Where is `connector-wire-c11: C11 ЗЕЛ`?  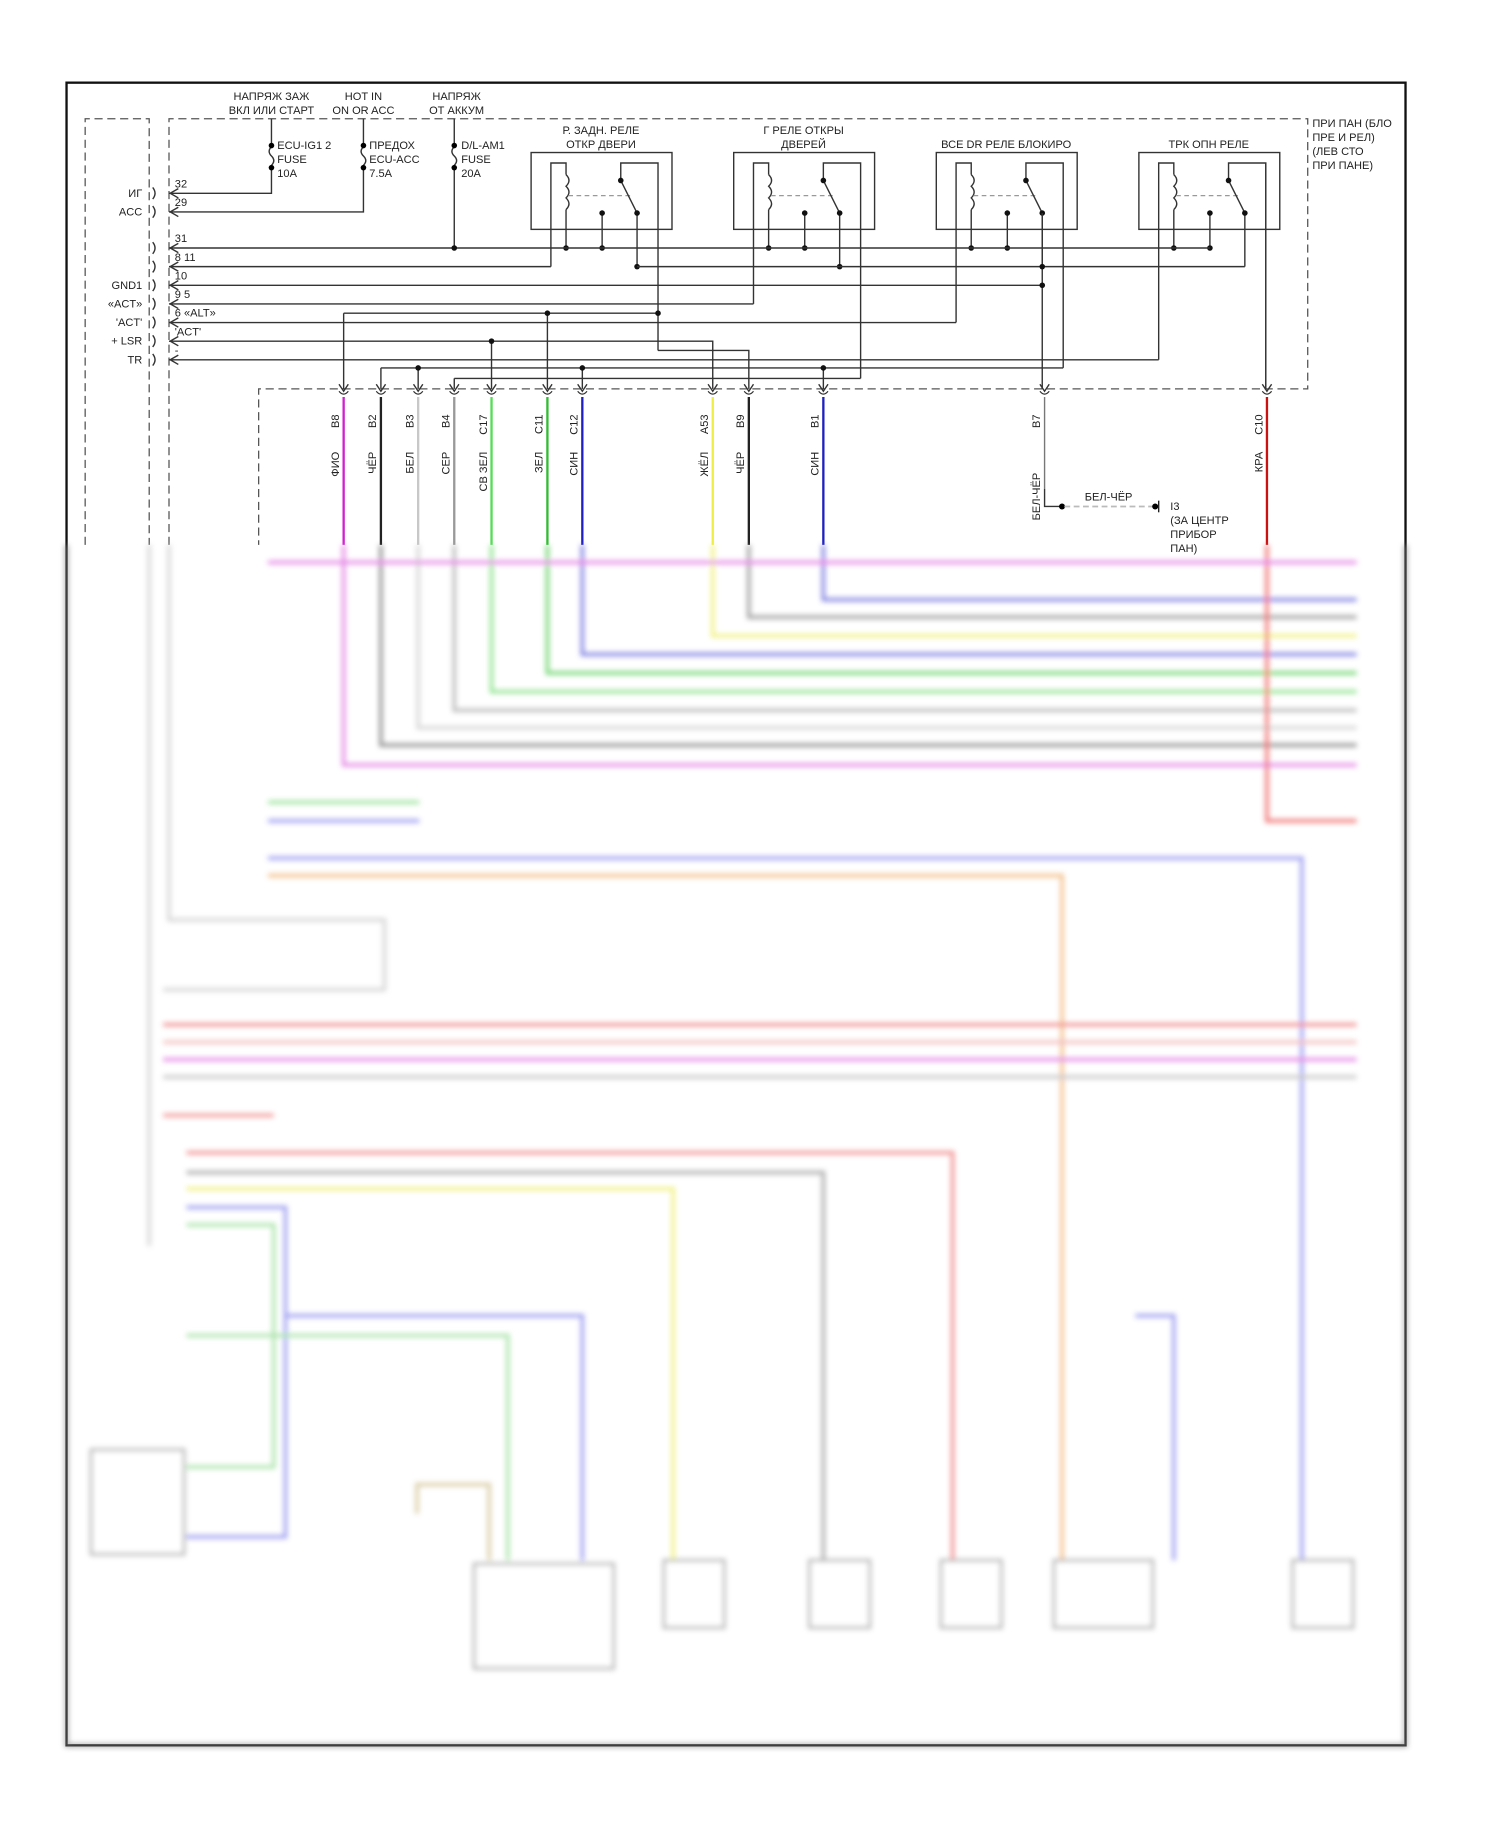
connector-wire-c11: C11 ЗЕЛ is located at coordinates (543, 464).